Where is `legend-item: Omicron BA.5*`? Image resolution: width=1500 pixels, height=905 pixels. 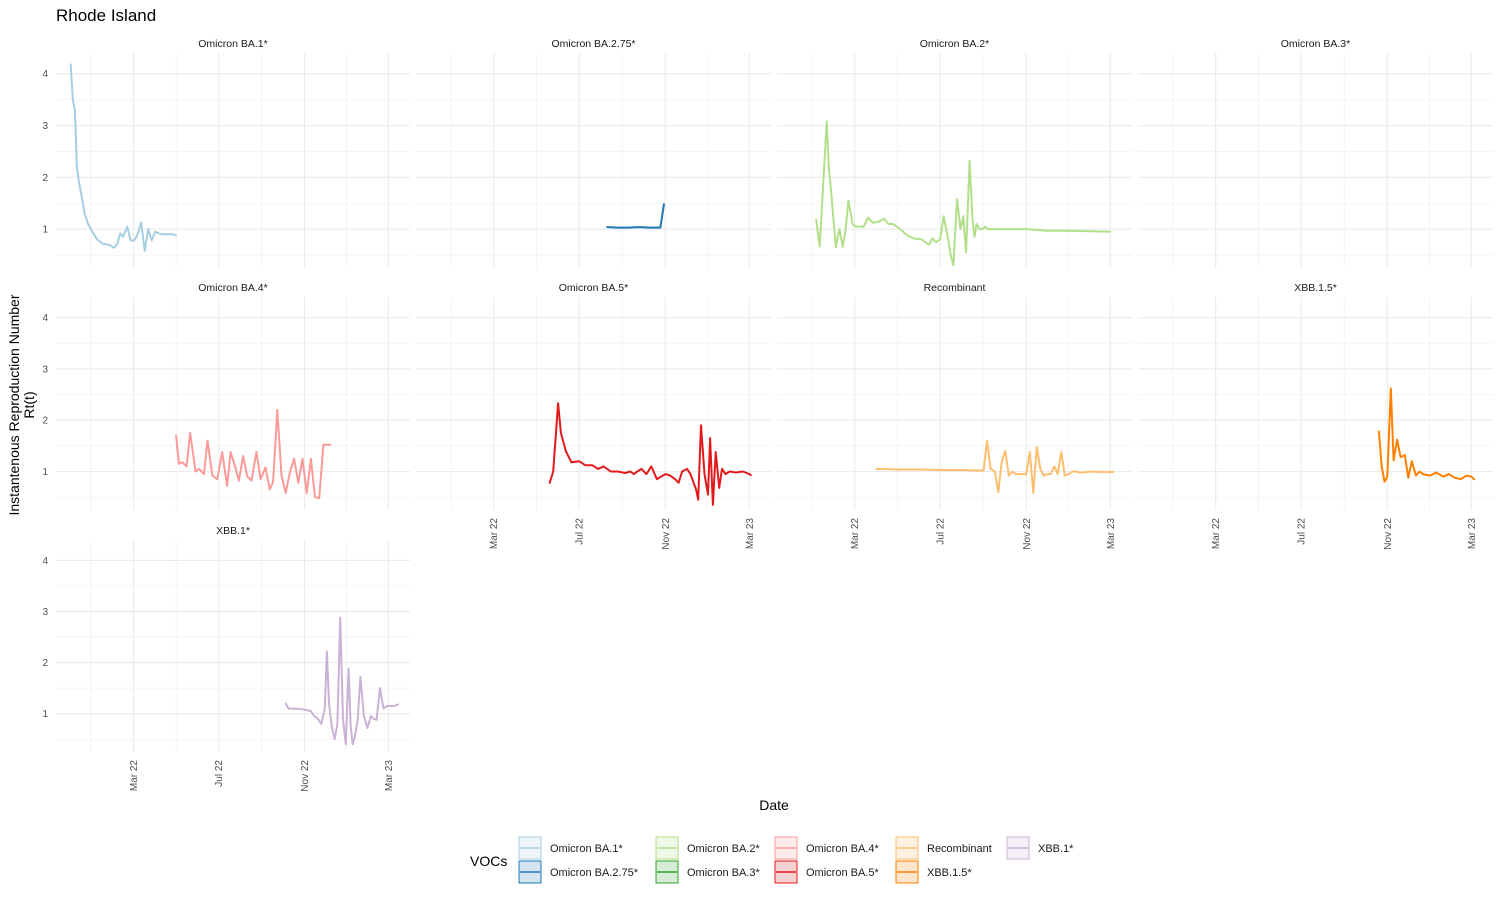
legend-item: Omicron BA.5* is located at coordinates (826, 872).